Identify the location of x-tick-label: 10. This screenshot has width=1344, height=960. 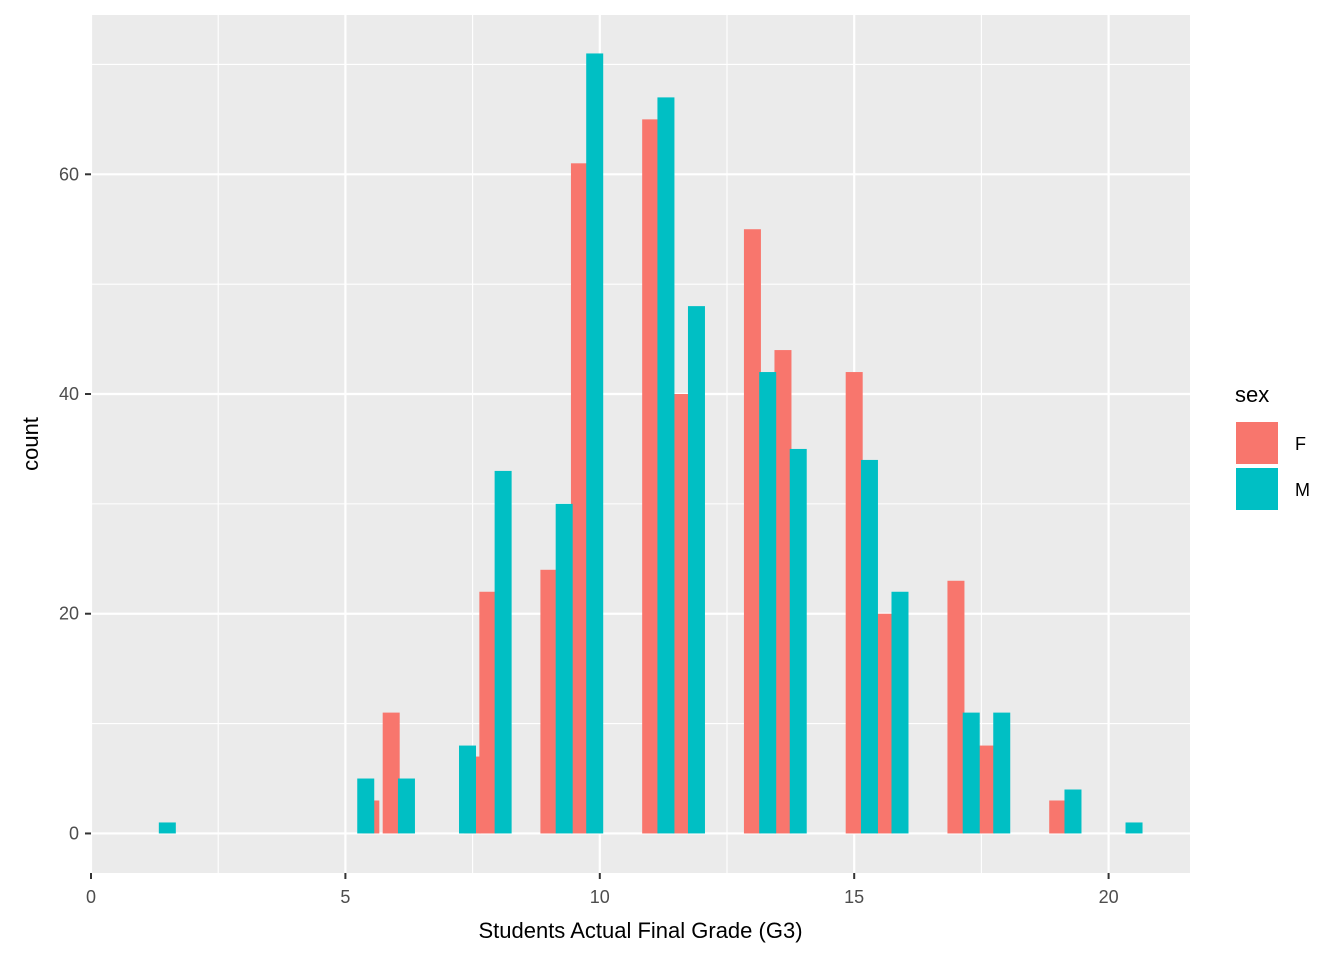
(600, 897).